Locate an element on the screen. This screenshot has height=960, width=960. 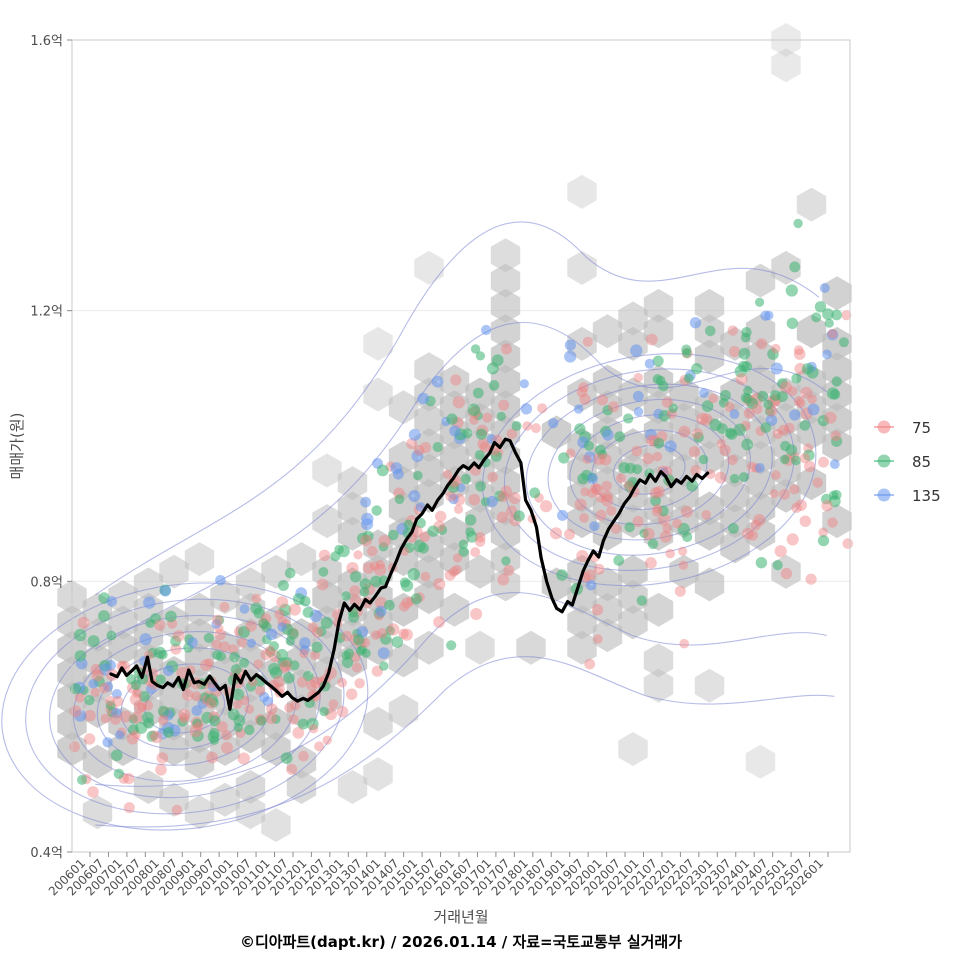
density-contour is located at coordinates (649, 470).